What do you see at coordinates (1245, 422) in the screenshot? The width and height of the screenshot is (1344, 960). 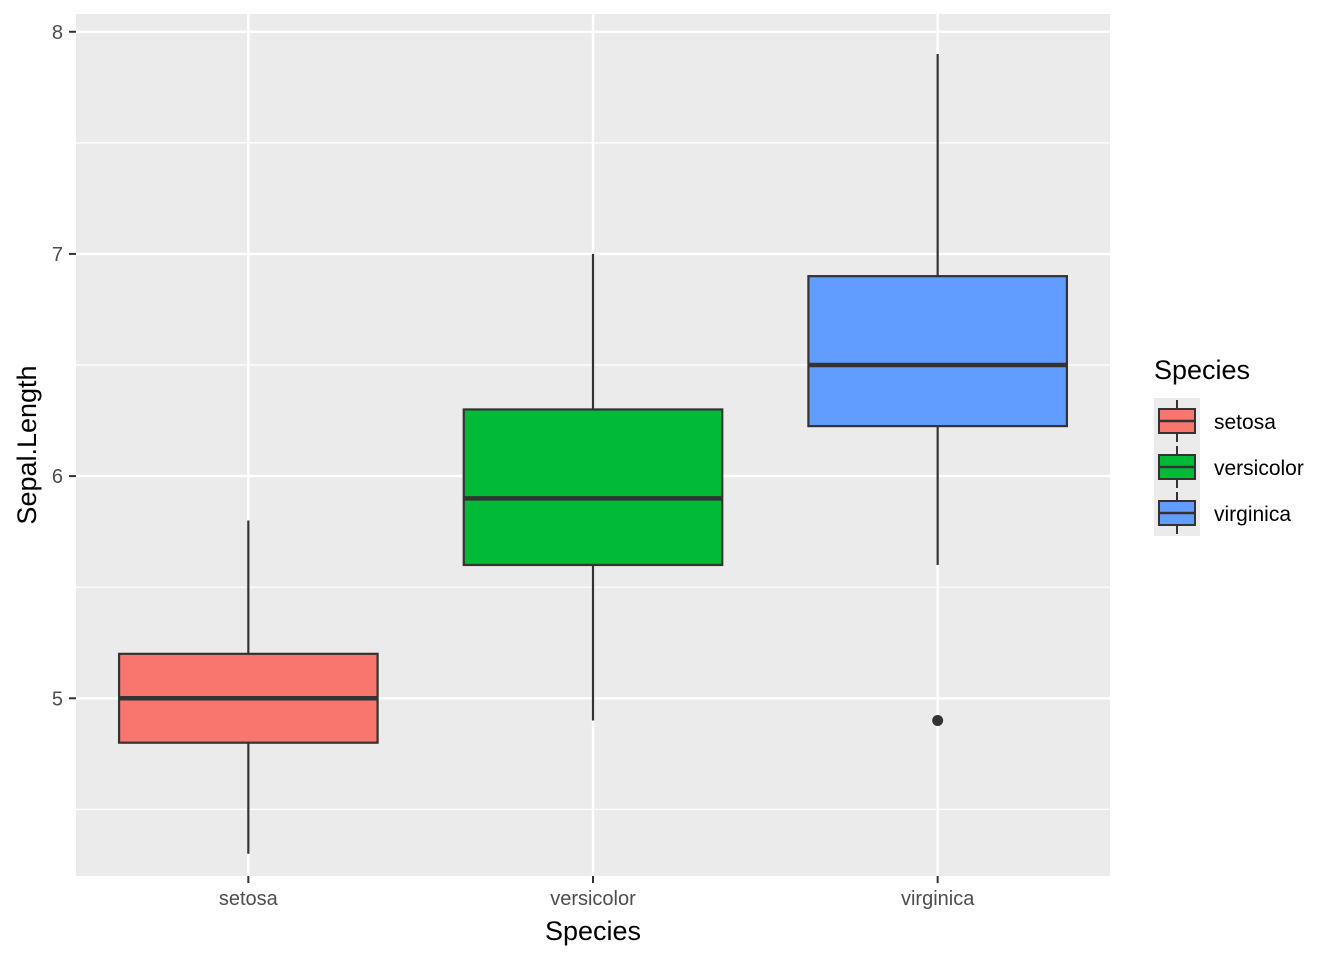 I see `legend-label: setosa` at bounding box center [1245, 422].